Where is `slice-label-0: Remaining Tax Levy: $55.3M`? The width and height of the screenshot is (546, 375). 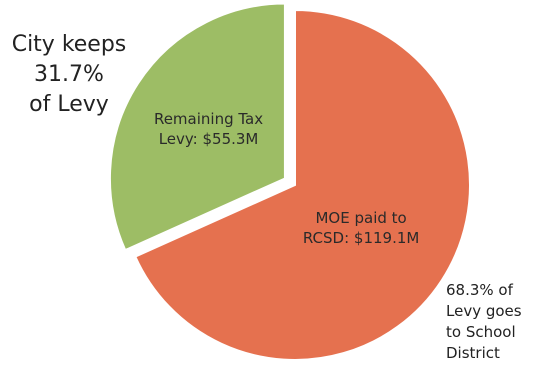
slice-label-0: Remaining Tax Levy: $55.3M is located at coordinates (208, 129).